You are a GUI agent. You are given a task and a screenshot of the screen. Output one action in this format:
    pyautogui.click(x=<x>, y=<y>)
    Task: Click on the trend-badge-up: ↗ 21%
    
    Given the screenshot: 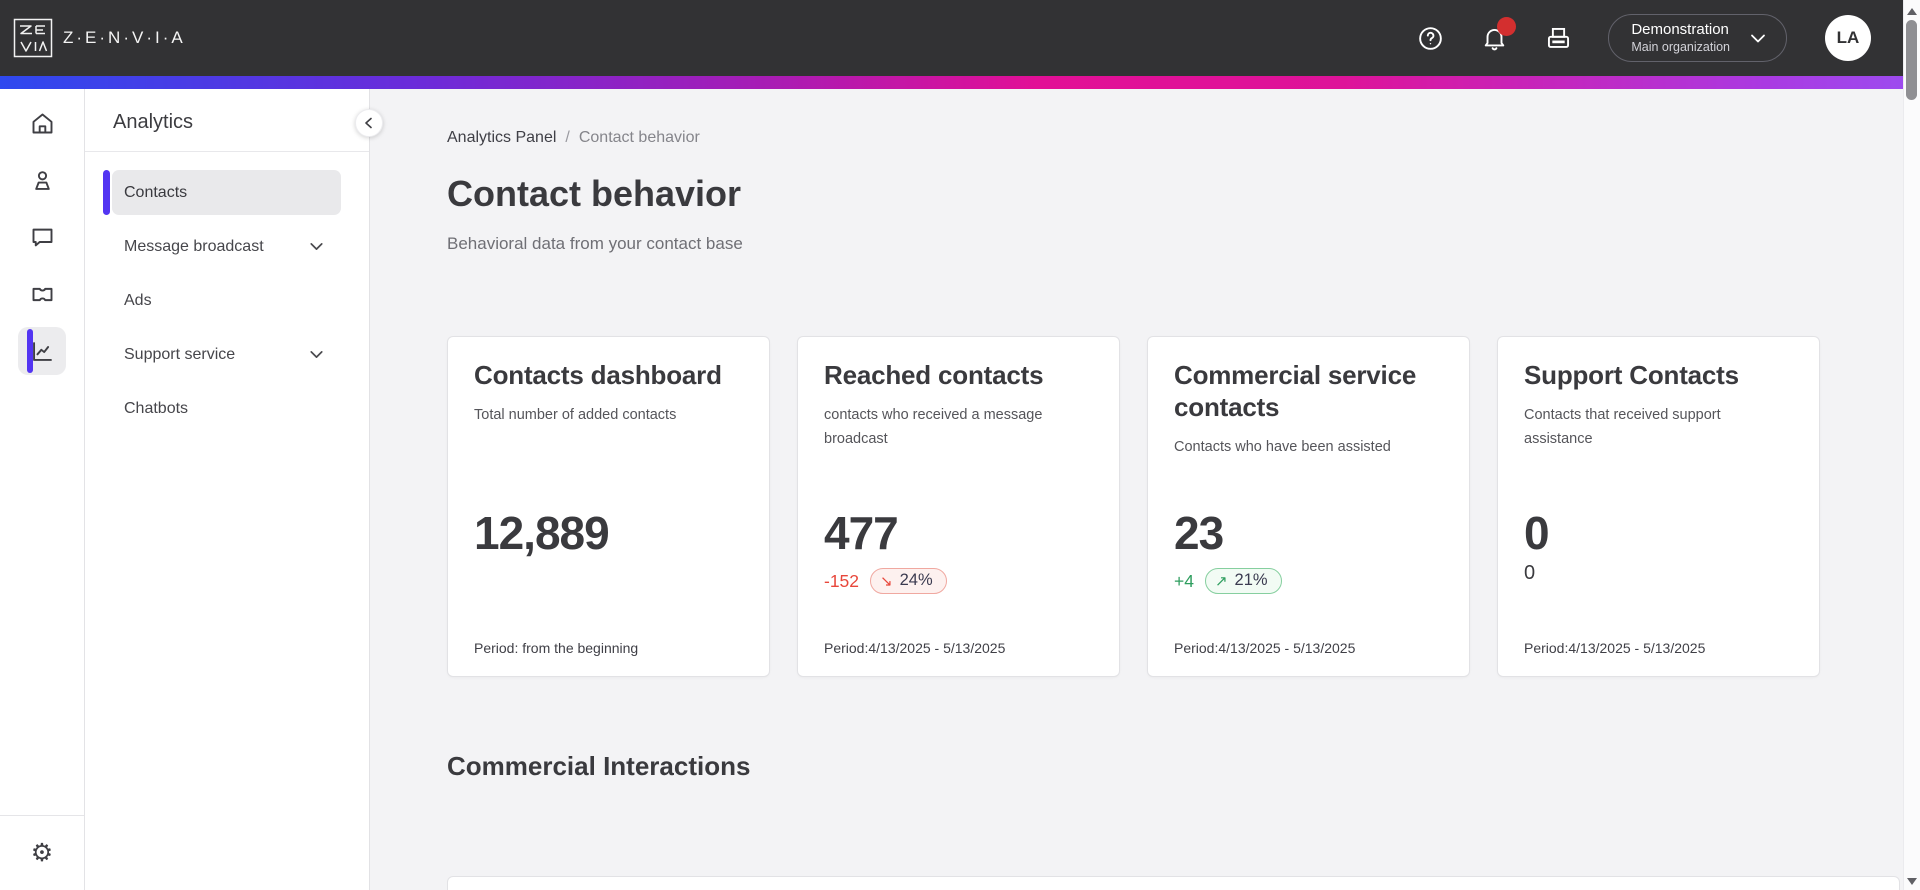 What is the action you would take?
    pyautogui.click(x=1243, y=581)
    